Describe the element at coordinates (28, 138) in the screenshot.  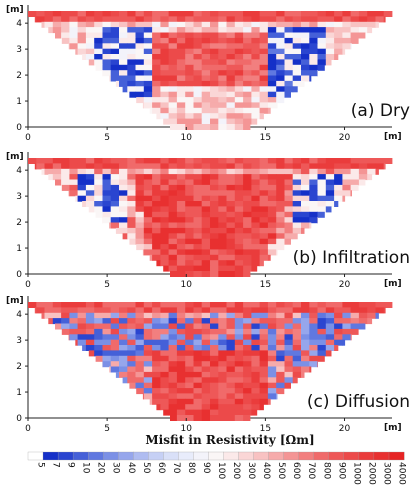
I see `x-tick-label: 0` at that location.